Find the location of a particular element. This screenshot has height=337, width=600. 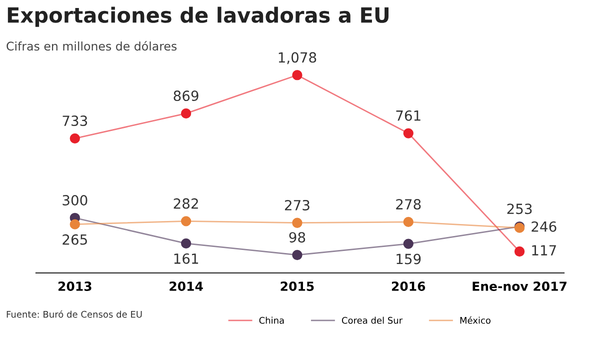

legend-label: México is located at coordinates (475, 320).